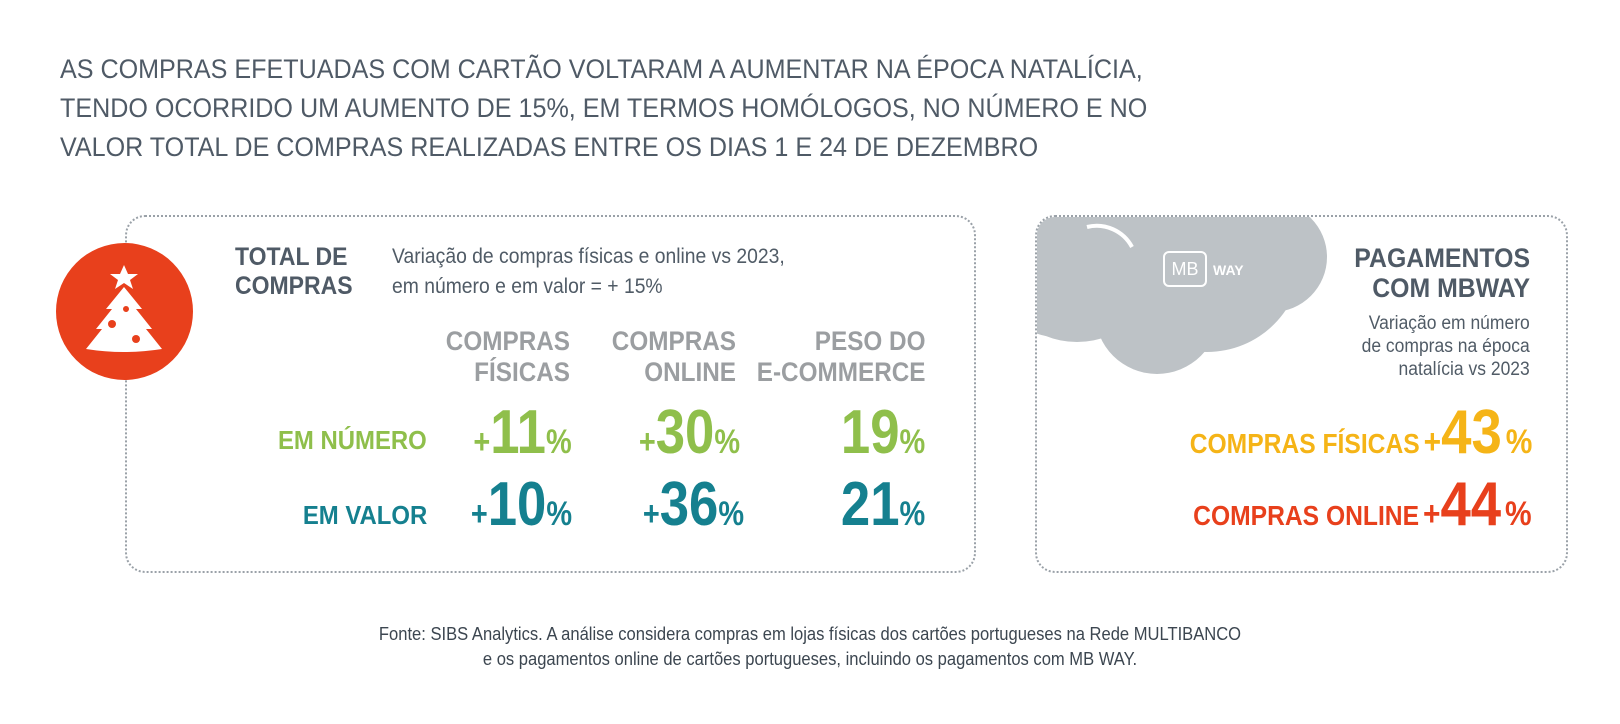 The width and height of the screenshot is (1620, 724). What do you see at coordinates (124, 311) in the screenshot?
I see `christmas-tree-icon` at bounding box center [124, 311].